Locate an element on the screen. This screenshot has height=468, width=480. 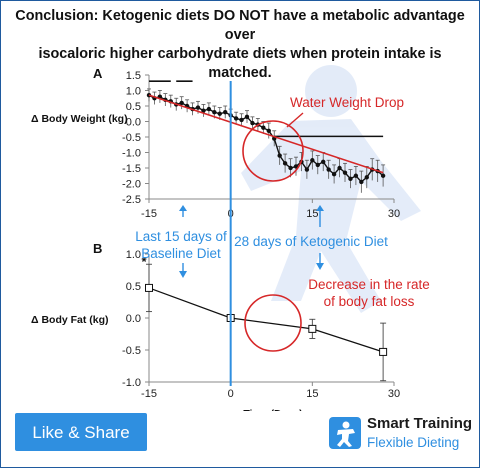
arrow-up-baseline-head is located at coordinates (183, 208).